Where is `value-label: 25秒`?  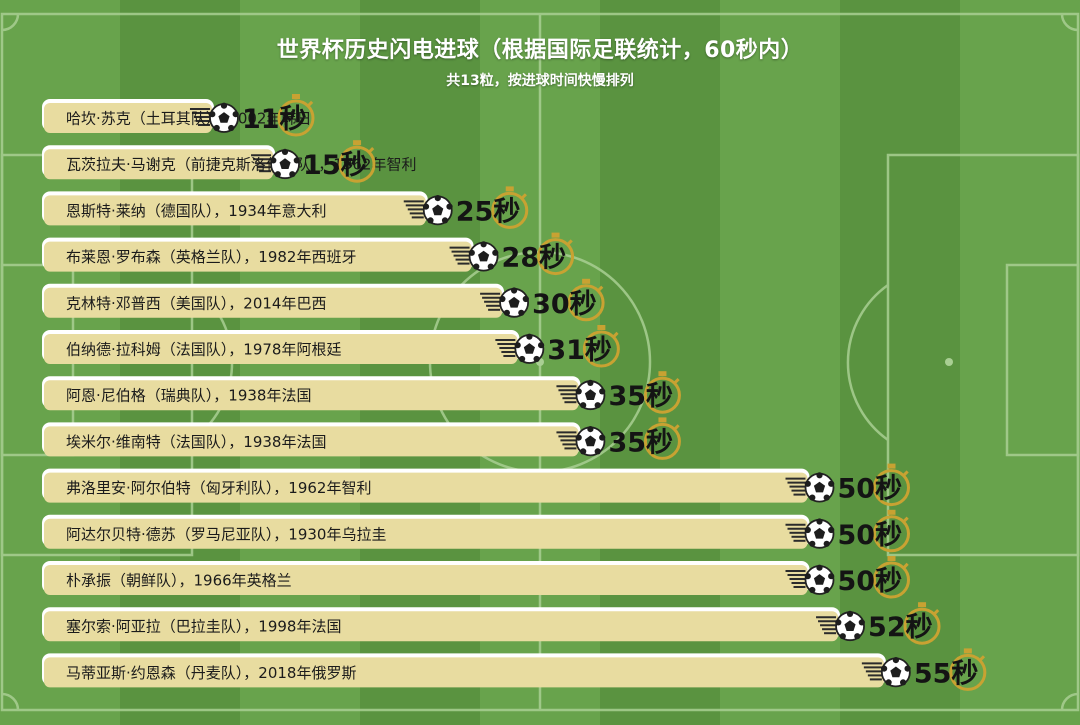 value-label: 25秒 is located at coordinates (488, 211).